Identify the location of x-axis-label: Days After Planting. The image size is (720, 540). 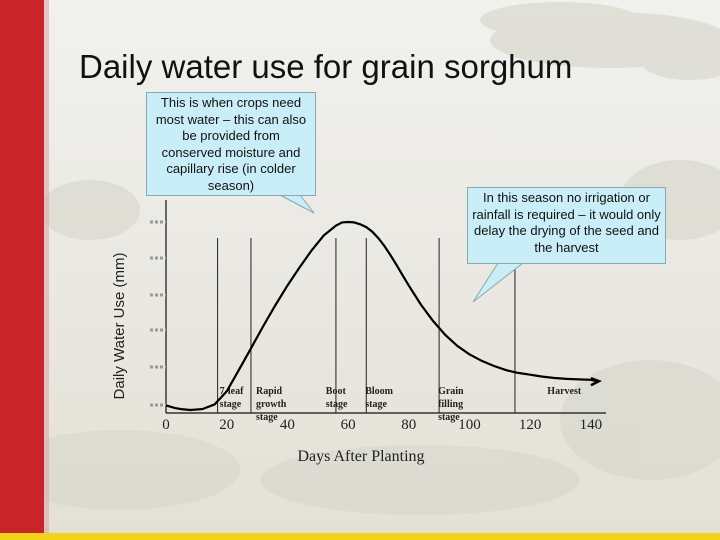
(360, 456).